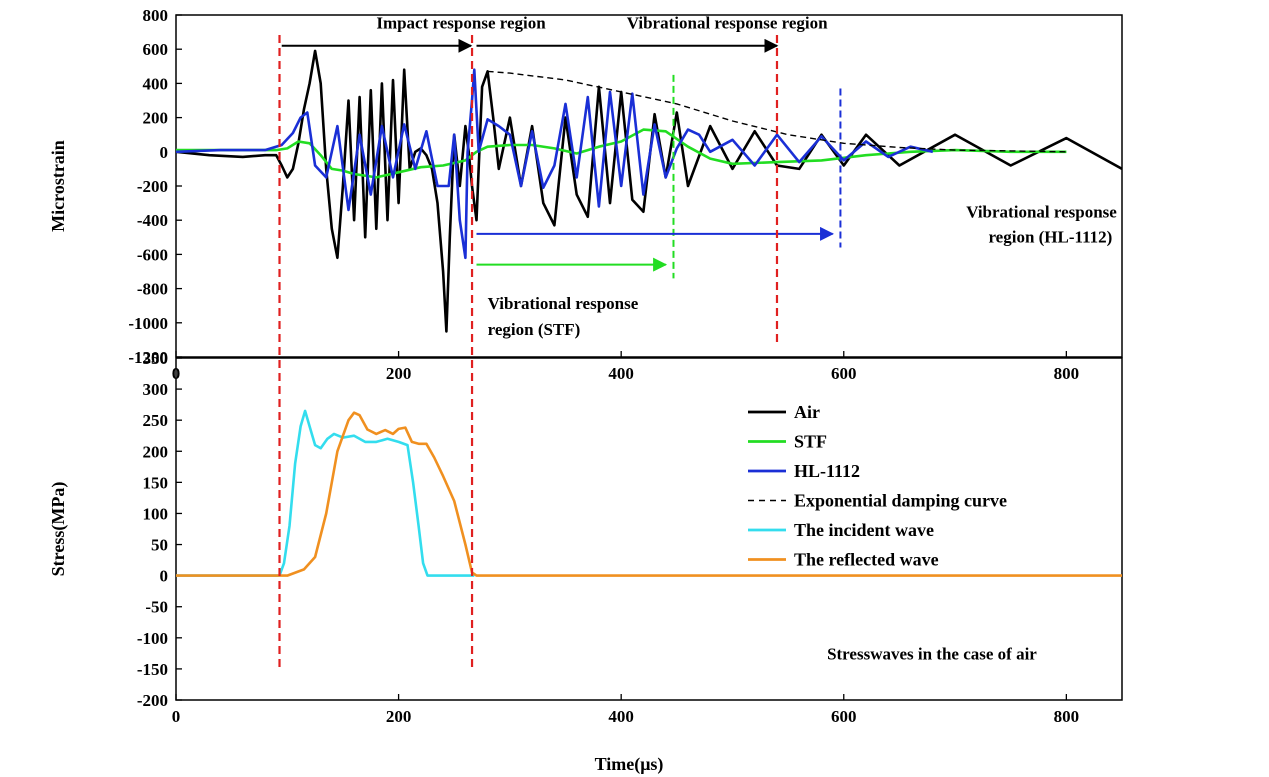  What do you see at coordinates (777, 111) in the screenshot?
I see `series-exponential-damping-curve` at bounding box center [777, 111].